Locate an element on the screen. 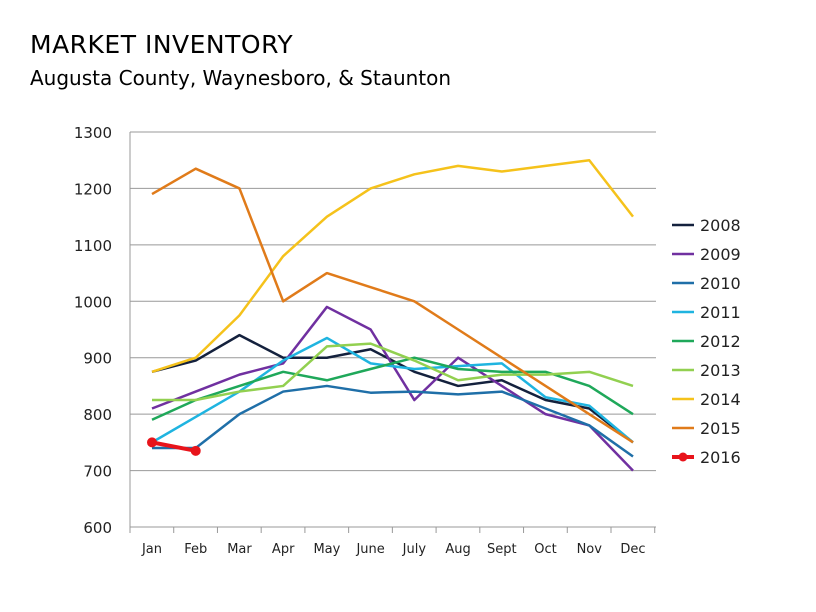 Image resolution: width=816 pixels, height=612 pixels. legend-label-2010: 2010 is located at coordinates (720, 283).